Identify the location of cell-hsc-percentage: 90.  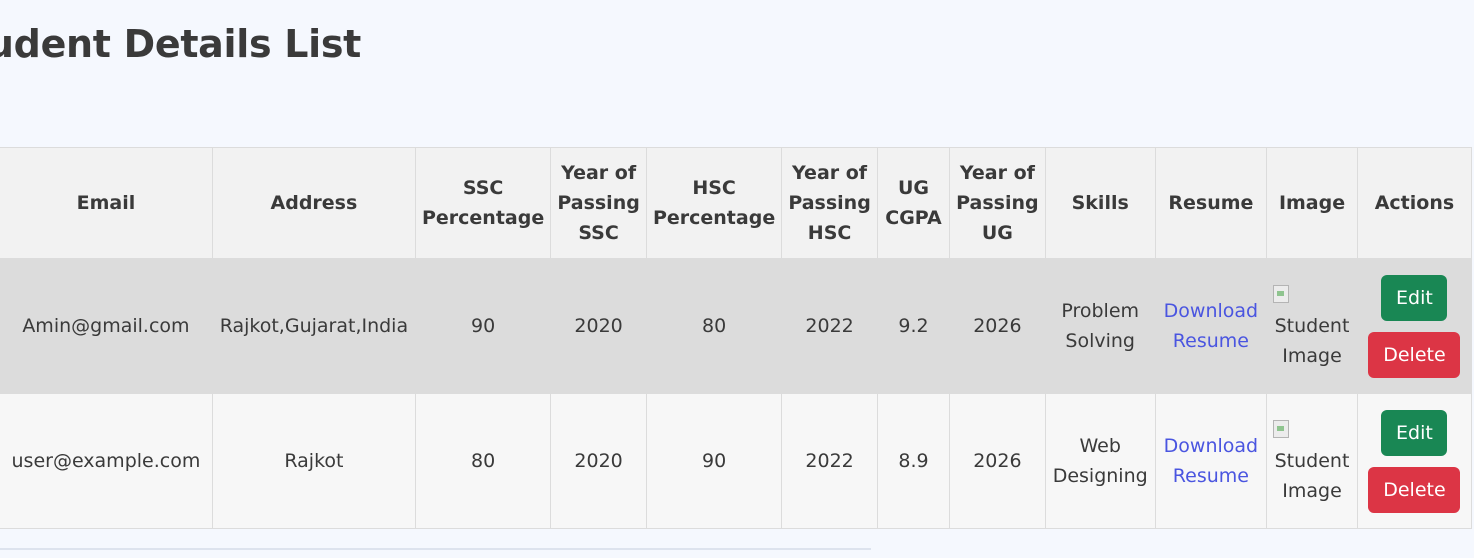
(714, 461).